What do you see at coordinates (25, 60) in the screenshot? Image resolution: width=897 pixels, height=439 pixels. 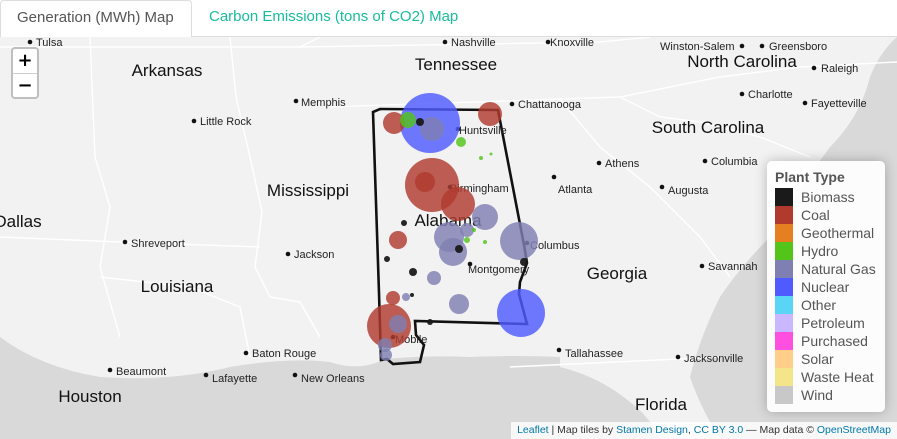 I see `zoom-in-button: +` at bounding box center [25, 60].